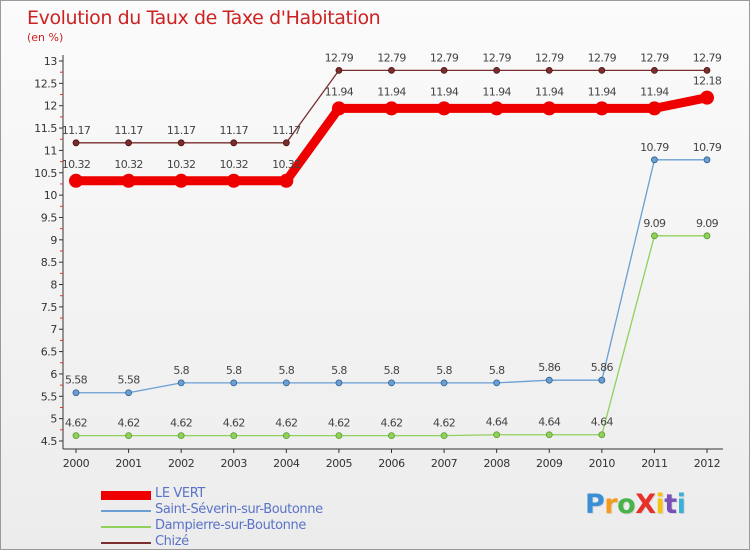 This screenshot has height=550, width=750. I want to click on x-tick-label: 2006, so click(391, 463).